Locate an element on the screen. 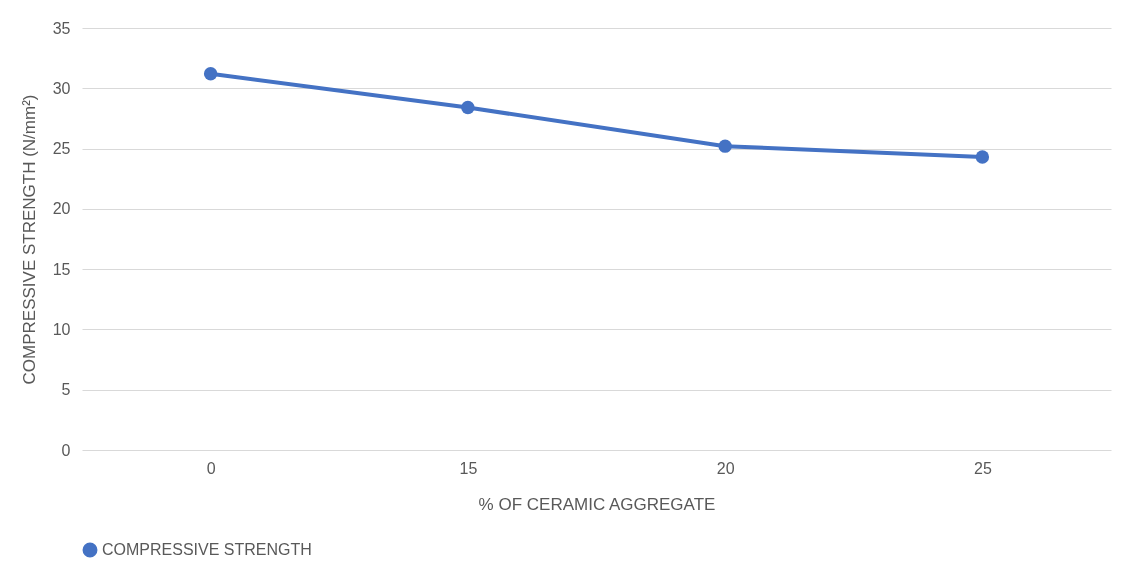  x-tick-label: 25 is located at coordinates (982, 468).